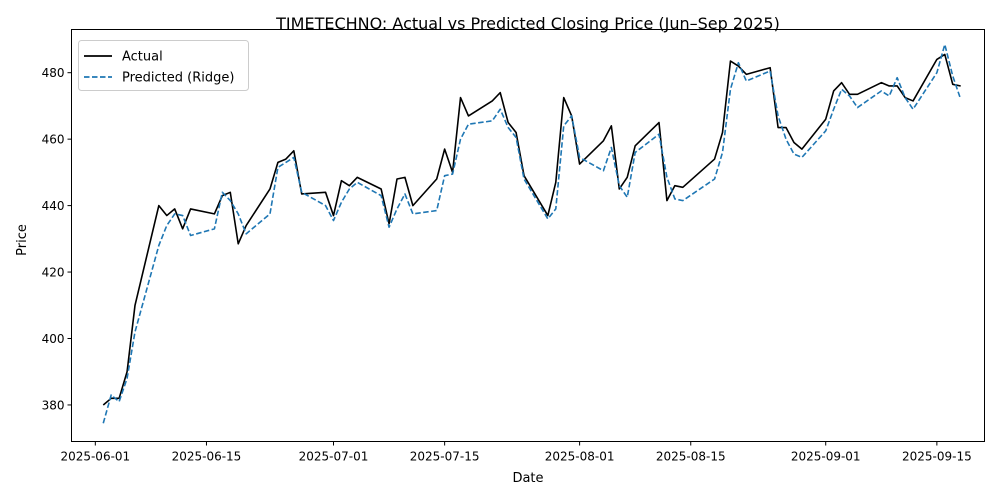 The height and width of the screenshot is (504, 1000). Describe the element at coordinates (207, 457) in the screenshot. I see `x-tick-label: 2025-06-15` at that location.